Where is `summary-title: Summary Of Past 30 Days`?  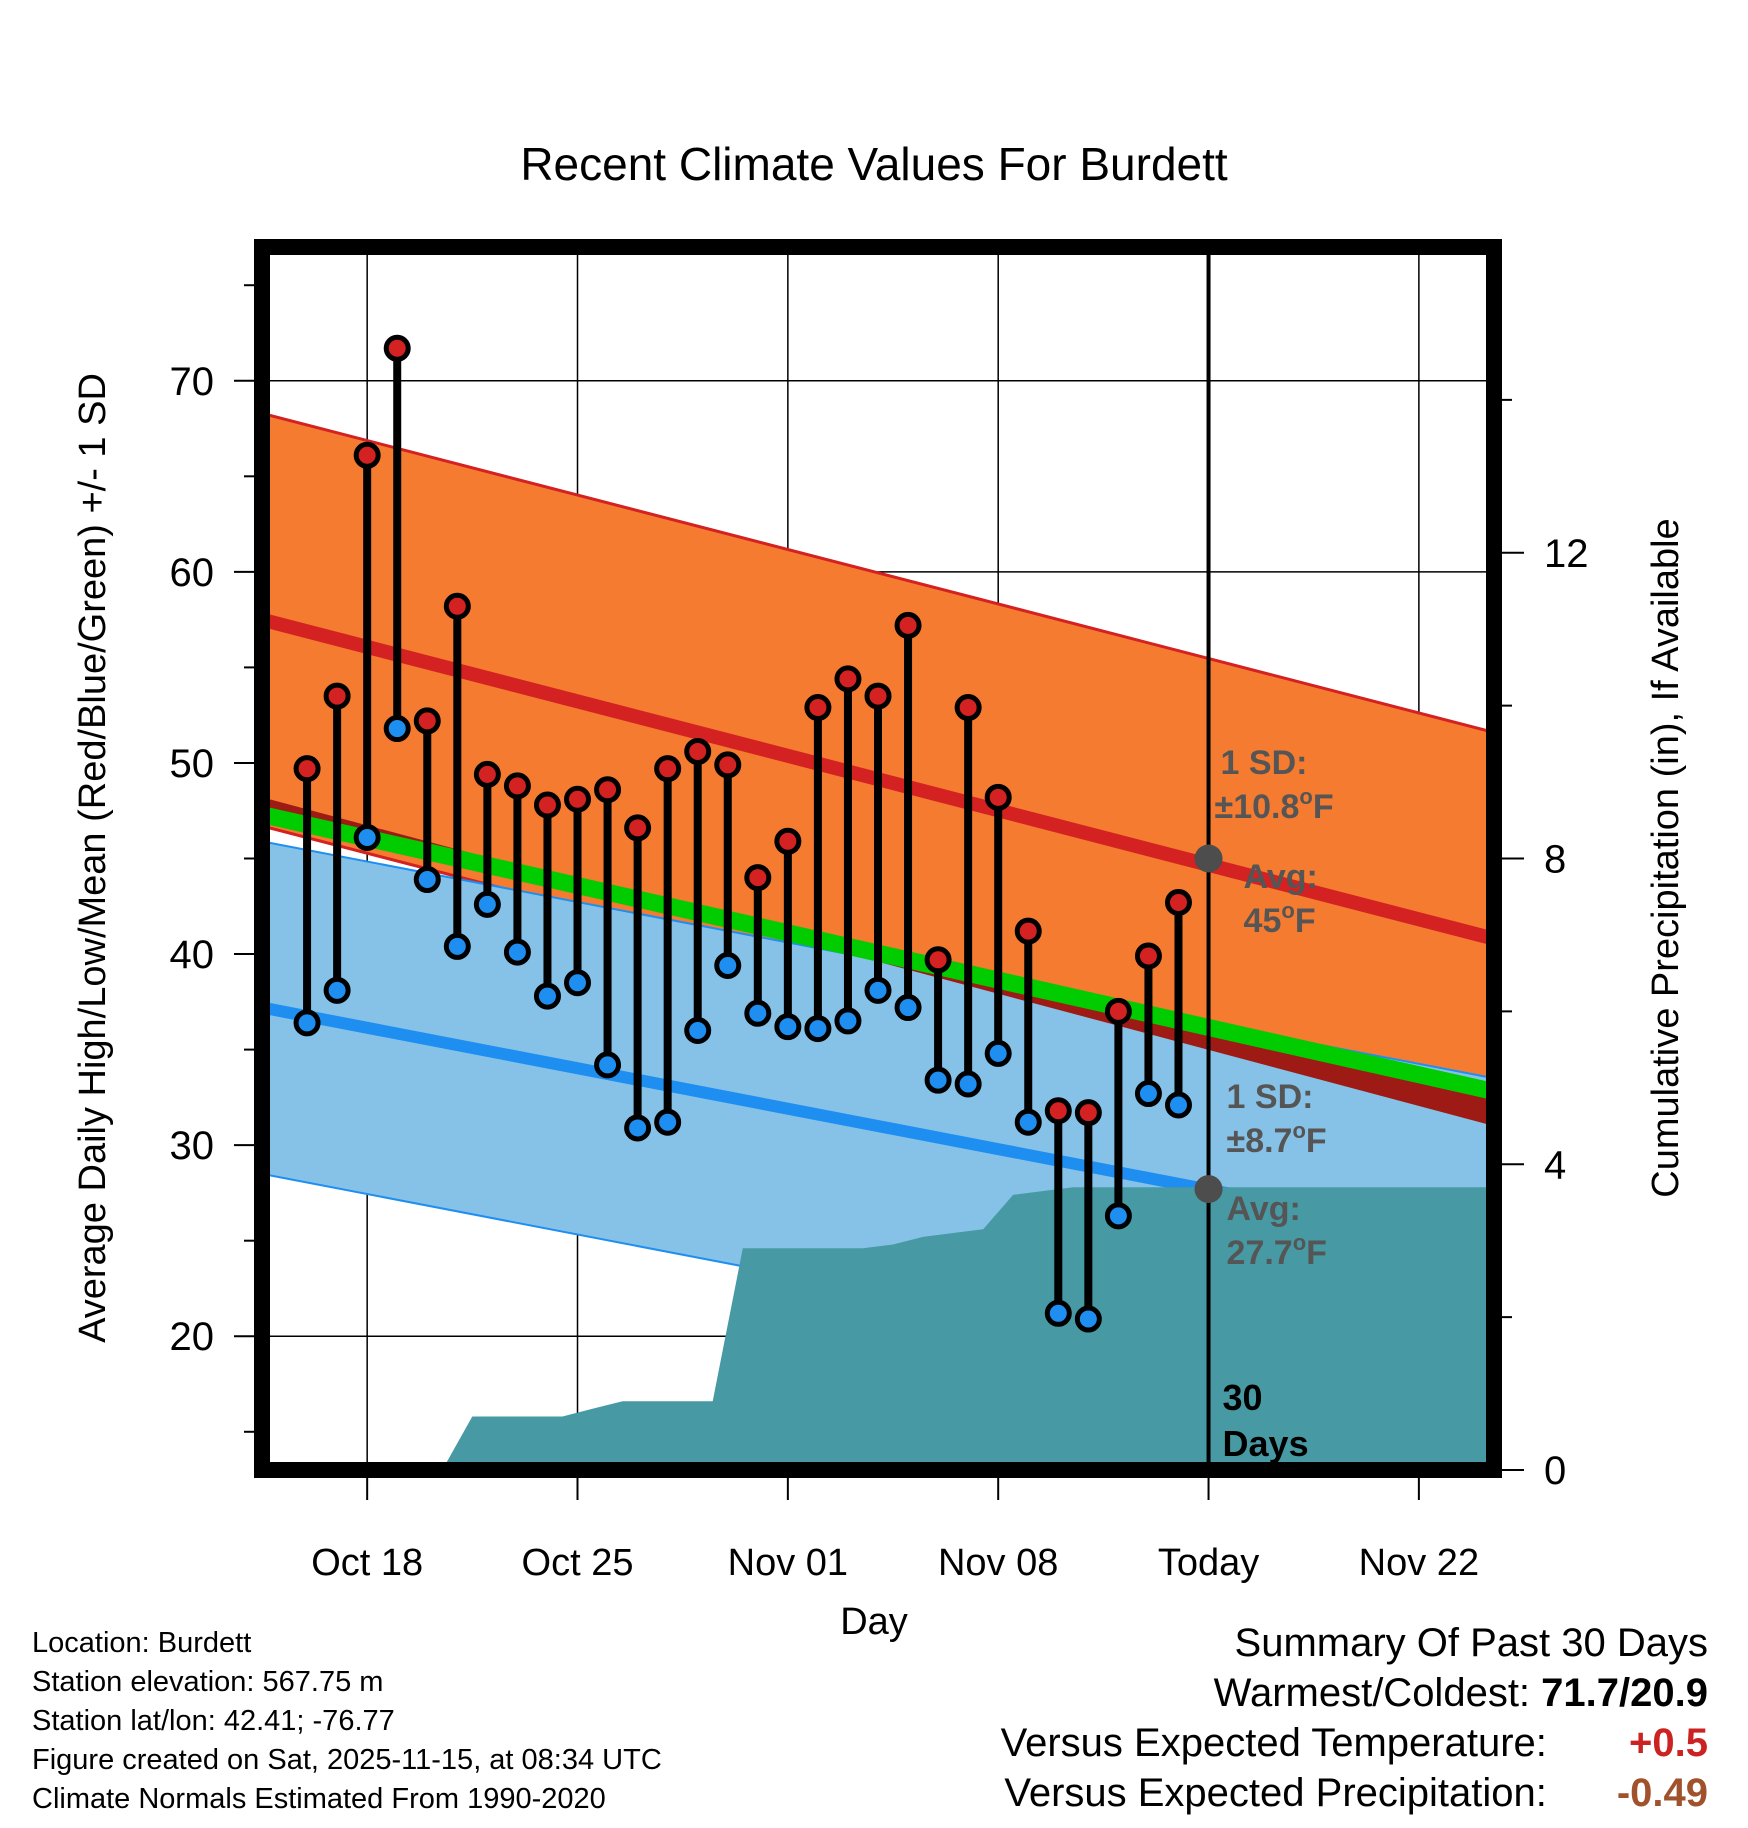
summary-title: Summary Of Past 30 Days is located at coordinates (1471, 1643).